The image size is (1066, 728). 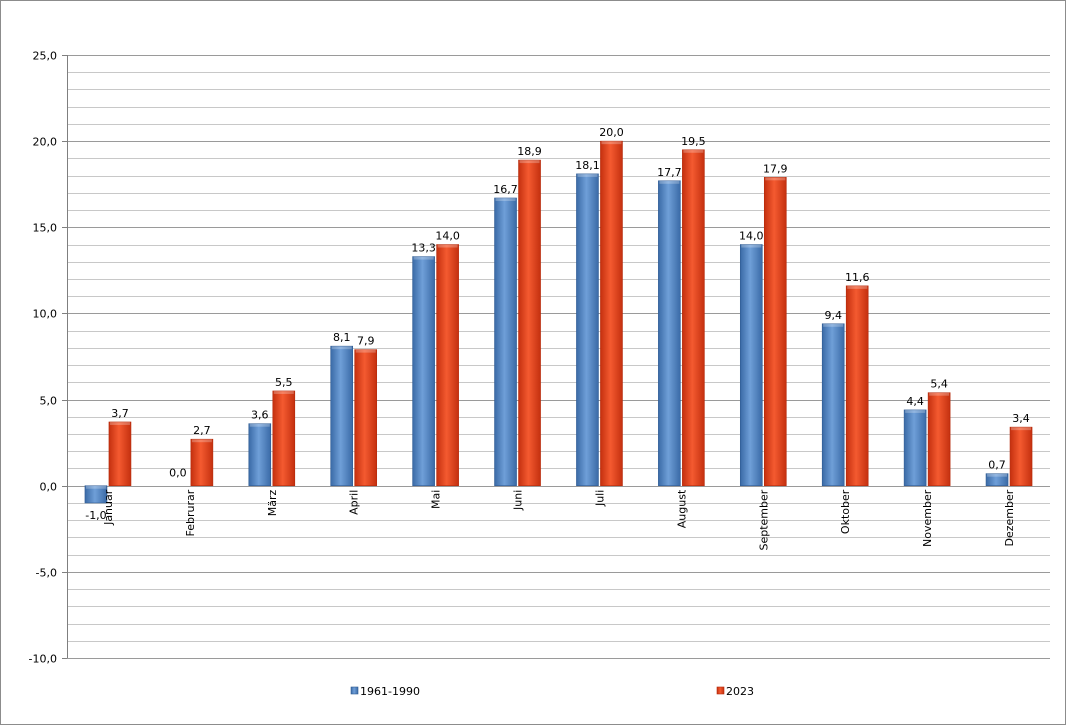 What do you see at coordinates (552, 691) in the screenshot?
I see `legend: 1961-1990 2023` at bounding box center [552, 691].